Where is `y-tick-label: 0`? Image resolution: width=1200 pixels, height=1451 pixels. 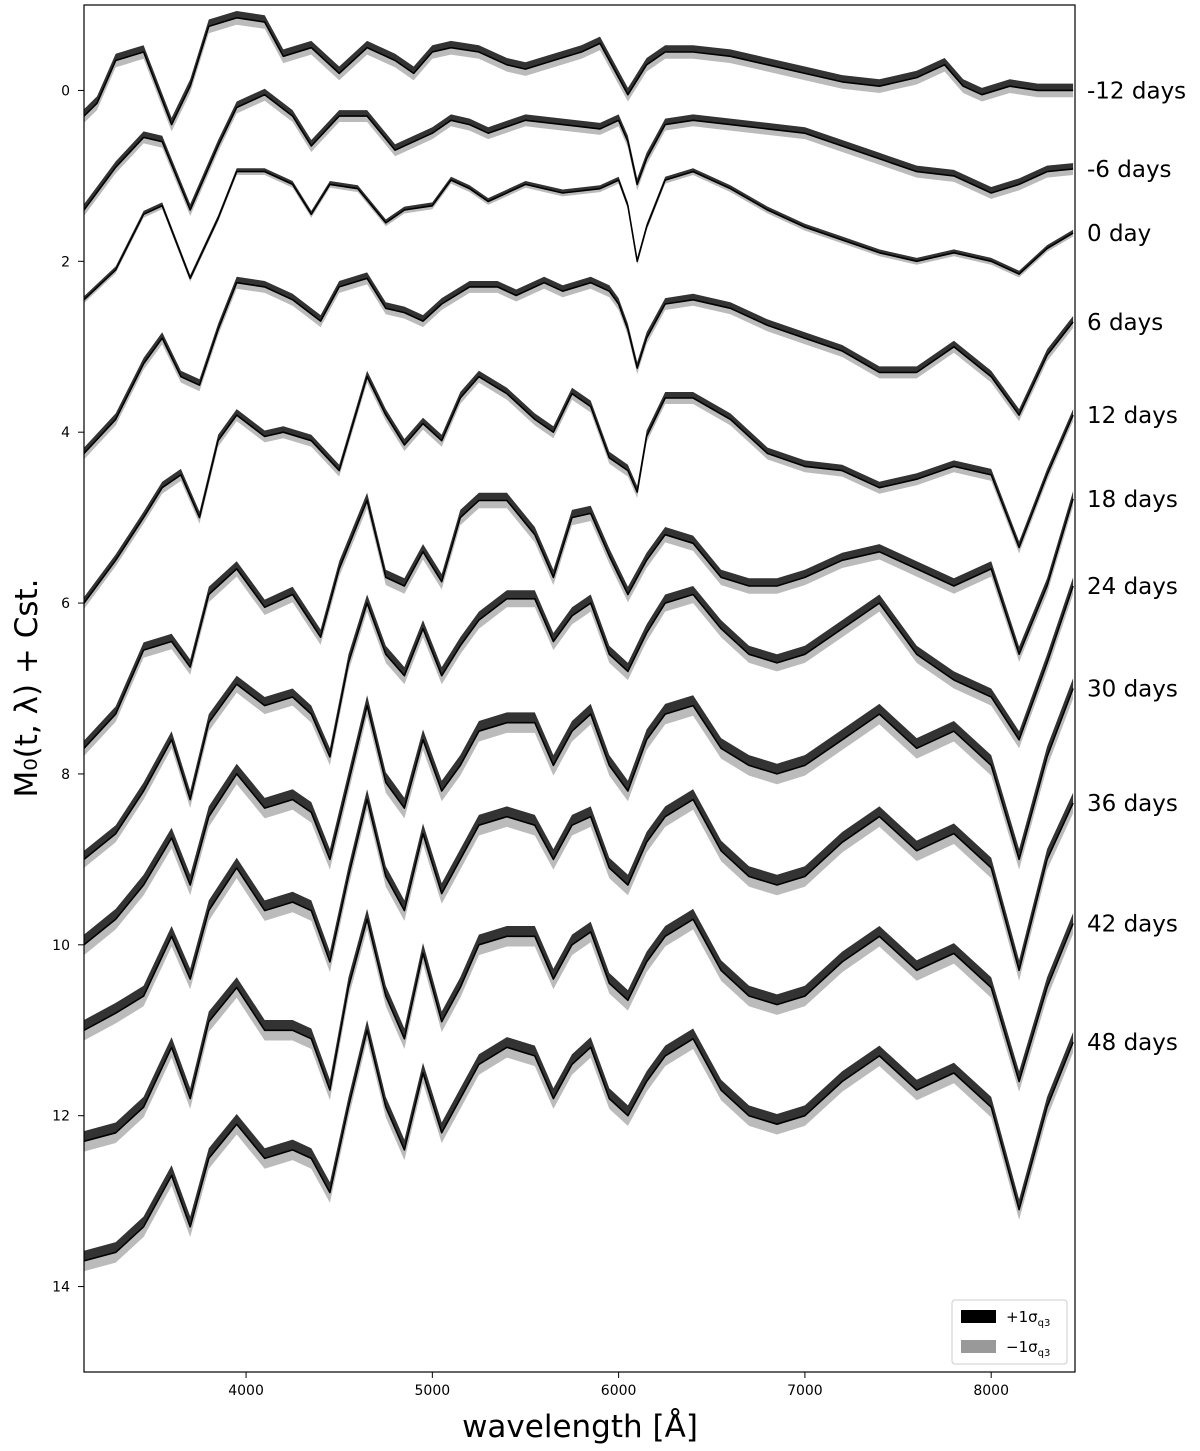 y-tick-label: 0 is located at coordinates (65, 91).